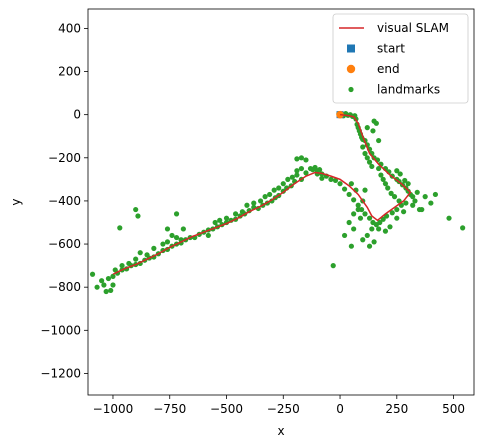 The height and width of the screenshot is (448, 483). What do you see at coordinates (351, 89) in the screenshot?
I see `legend-dot-swatch` at bounding box center [351, 89].